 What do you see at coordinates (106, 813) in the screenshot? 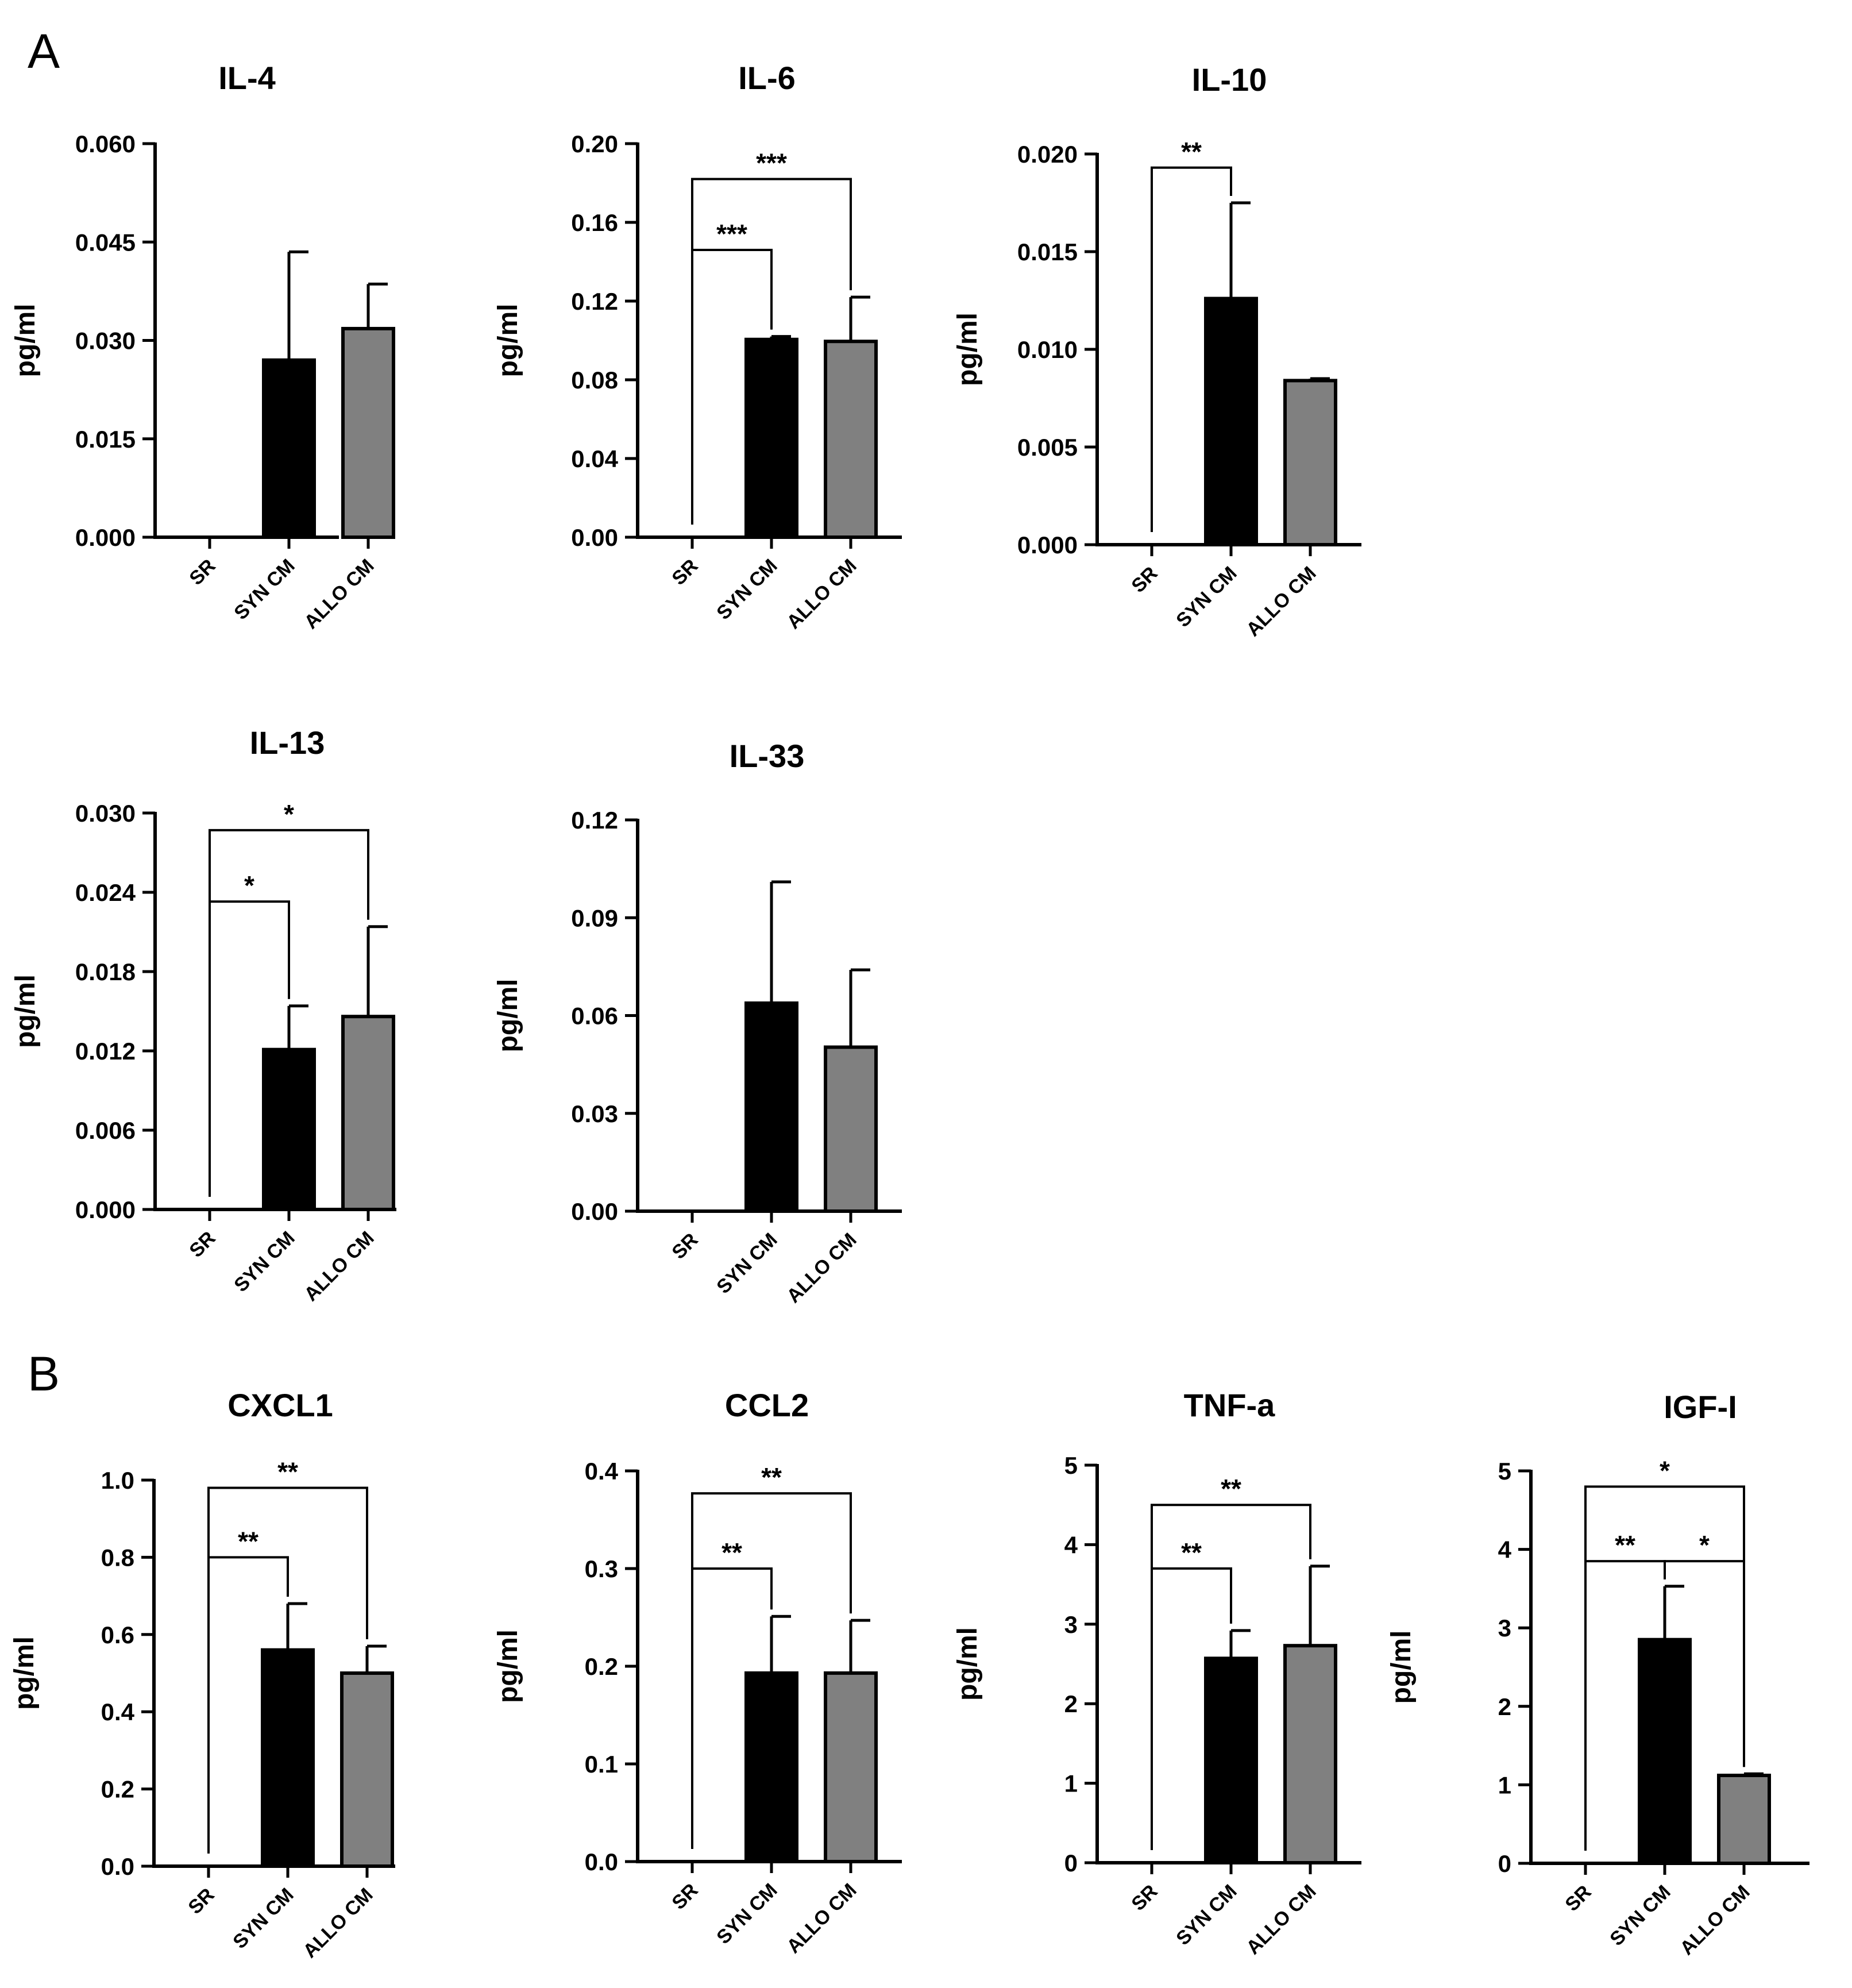
I see `y-tick-label: 0.030` at bounding box center [106, 813].